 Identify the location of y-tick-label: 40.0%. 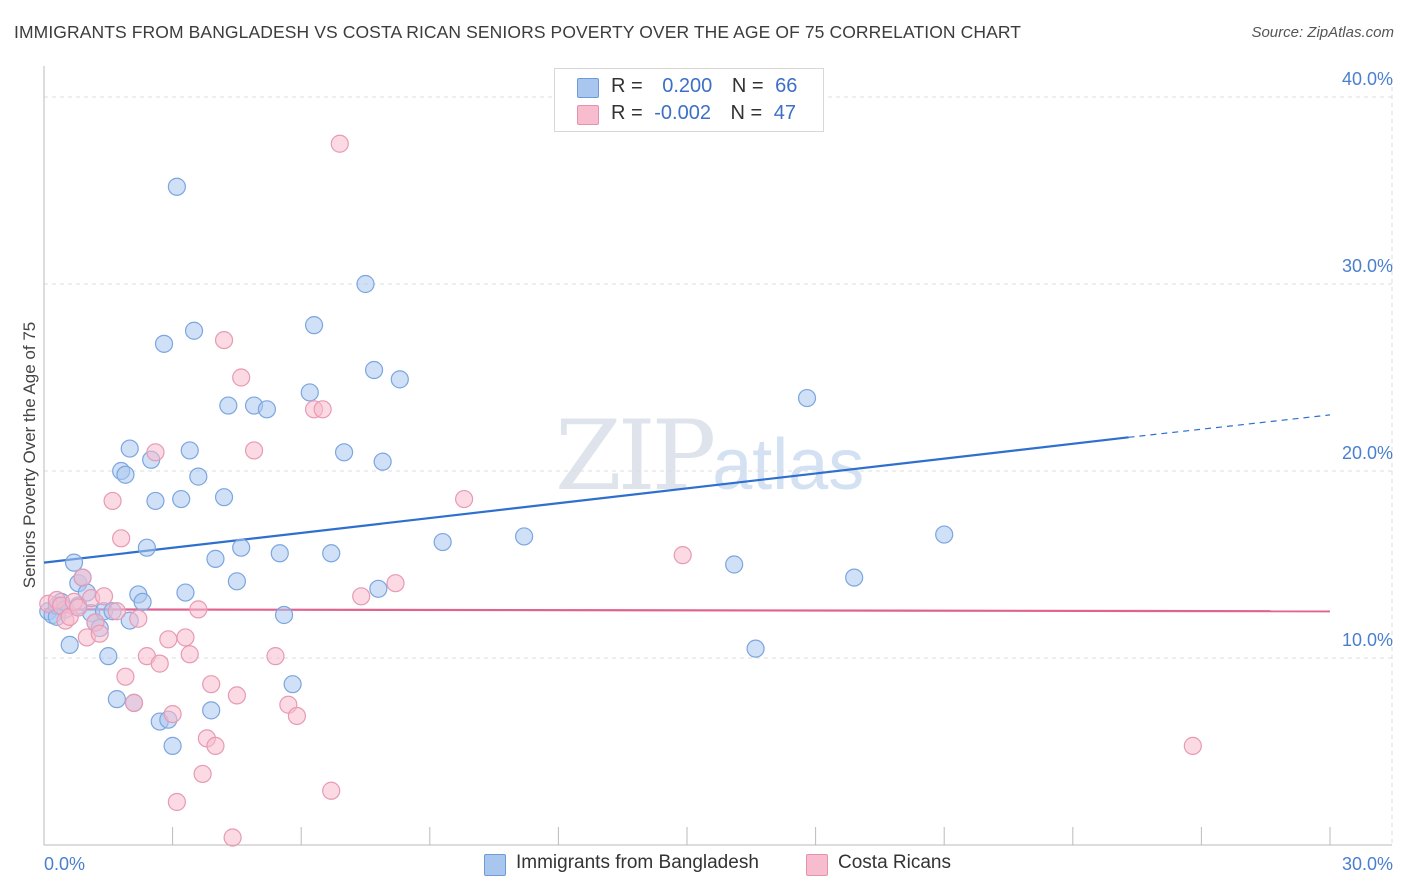
(1367, 79).